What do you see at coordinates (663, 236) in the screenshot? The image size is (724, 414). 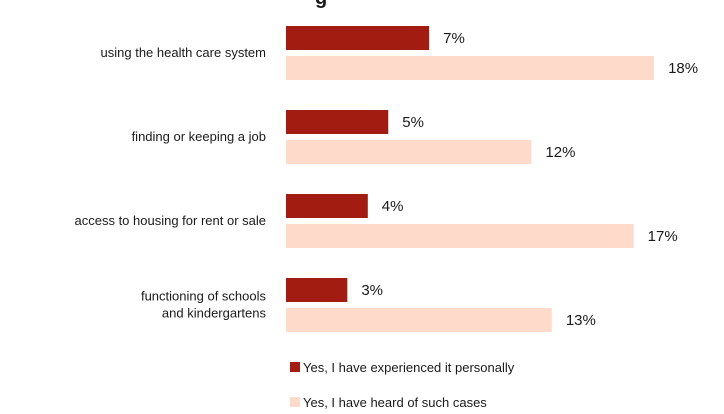 I see `data-label: 17%` at bounding box center [663, 236].